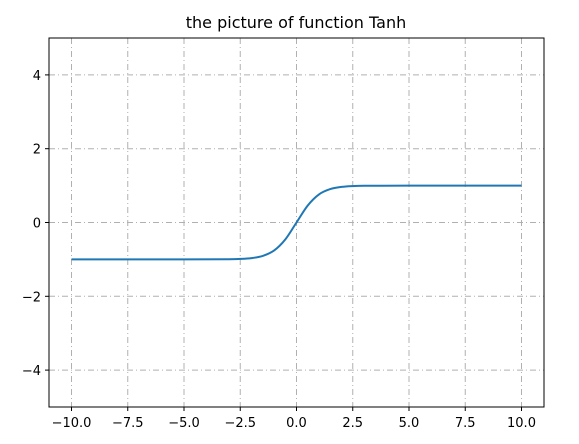 The height and width of the screenshot is (444, 579). Describe the element at coordinates (296, 423) in the screenshot. I see `x-tick-label: 0.0` at that location.